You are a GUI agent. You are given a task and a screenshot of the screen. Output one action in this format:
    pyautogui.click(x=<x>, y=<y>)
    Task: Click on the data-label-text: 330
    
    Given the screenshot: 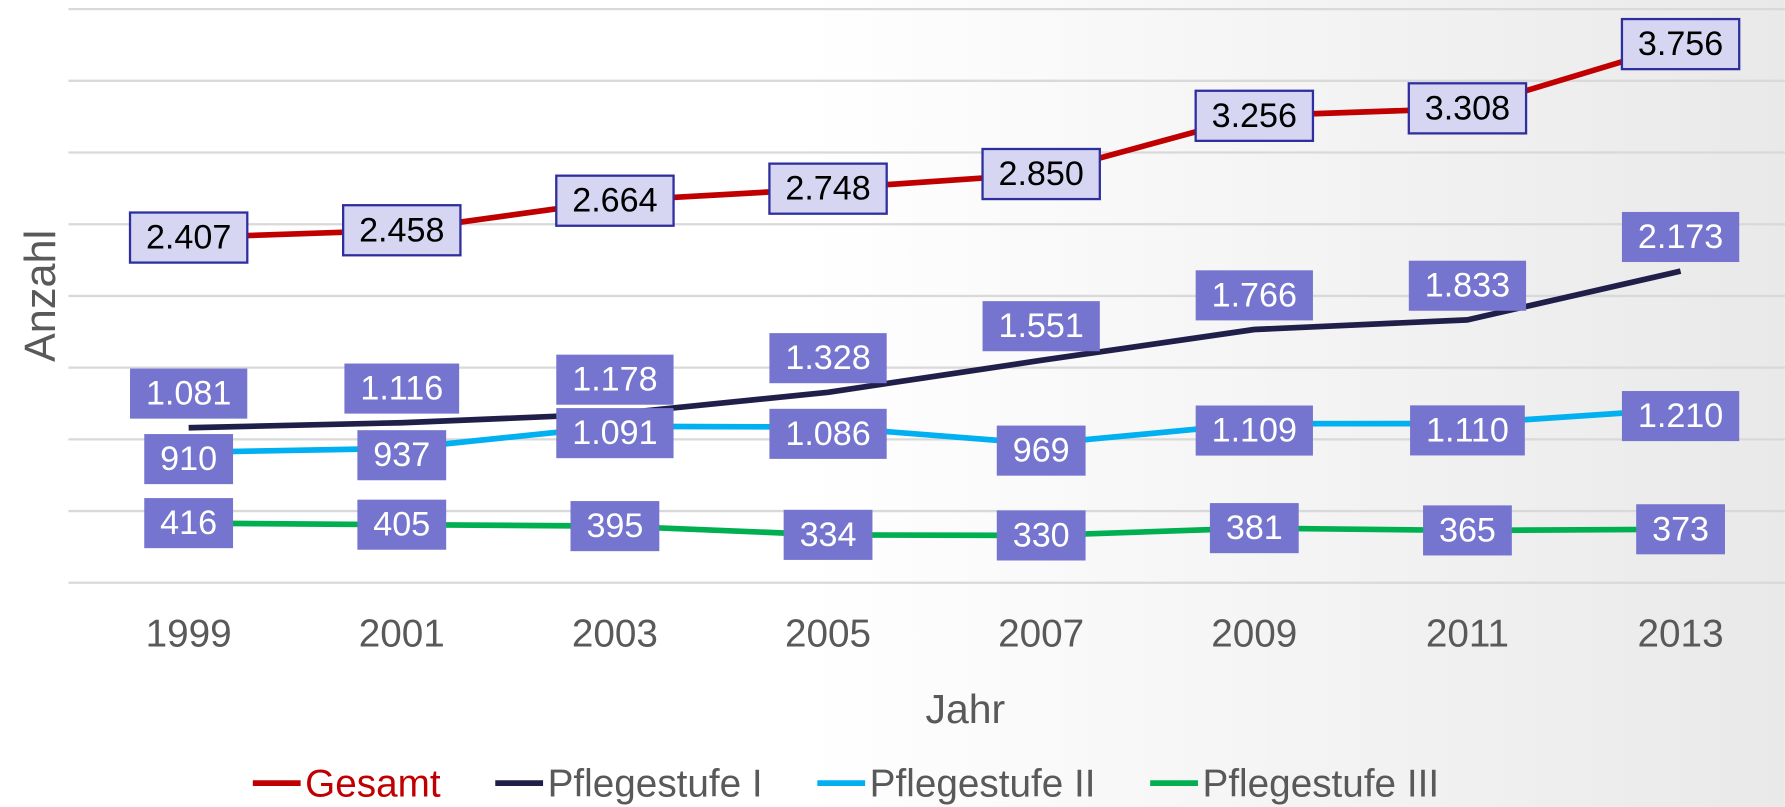 What is the action you would take?
    pyautogui.click(x=1041, y=535)
    